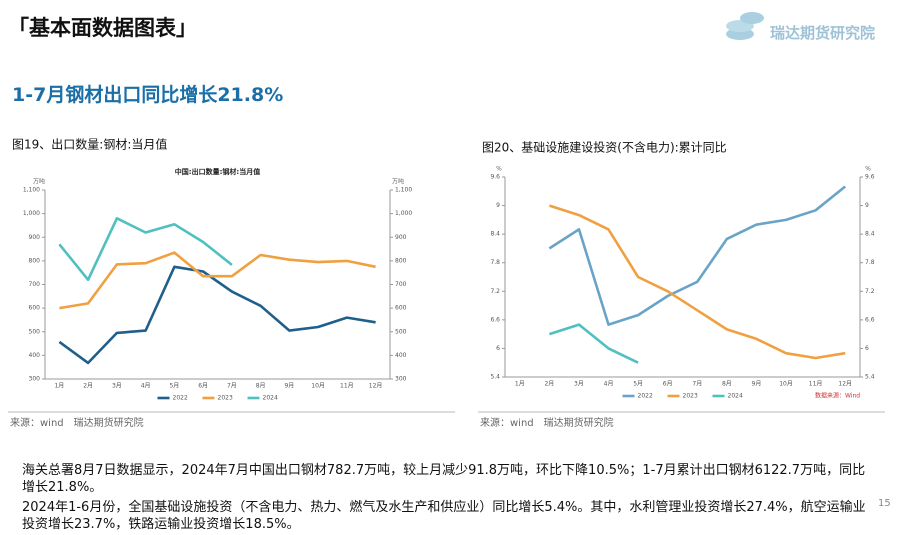 Image resolution: width=900 pixels, height=535 pixels. What do you see at coordinates (401, 237) in the screenshot?
I see `y2-tick-label: 900` at bounding box center [401, 237].